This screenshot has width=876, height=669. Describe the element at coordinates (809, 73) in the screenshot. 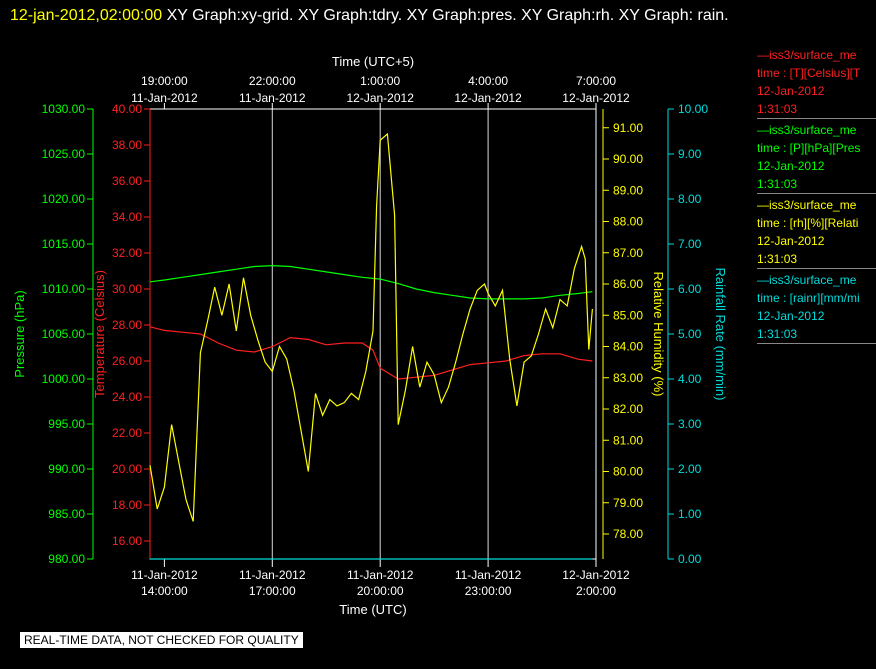

I see `legend-line2: time : [T][Celsius][T` at that location.